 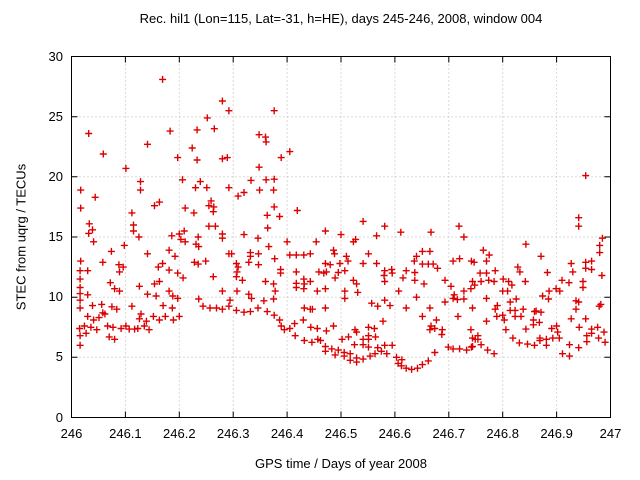 What do you see at coordinates (233, 433) in the screenshot?
I see `x-tick-label: 246.3` at bounding box center [233, 433].